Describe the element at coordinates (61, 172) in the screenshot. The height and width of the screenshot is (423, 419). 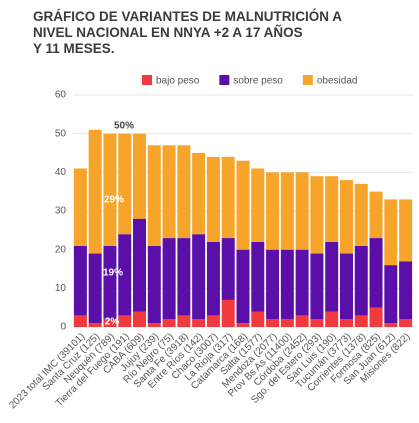
I see `y-tick-label: 40` at that location.